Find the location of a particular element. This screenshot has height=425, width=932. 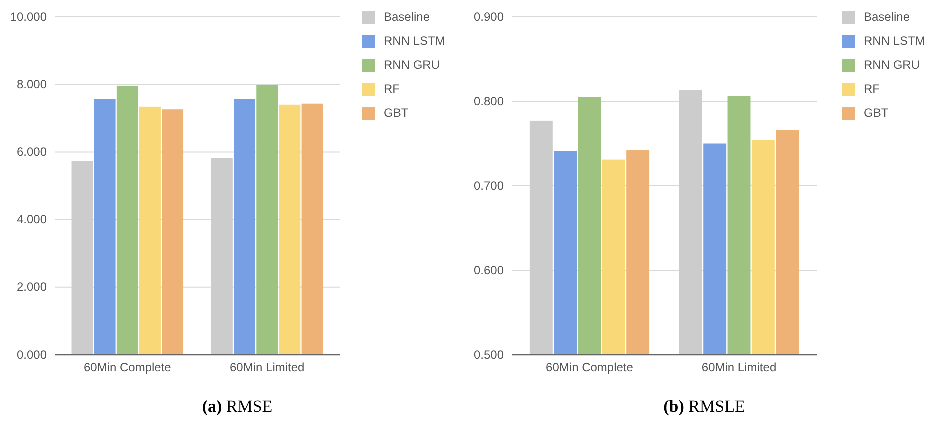

y-tick-label: 0.700 is located at coordinates (489, 185).